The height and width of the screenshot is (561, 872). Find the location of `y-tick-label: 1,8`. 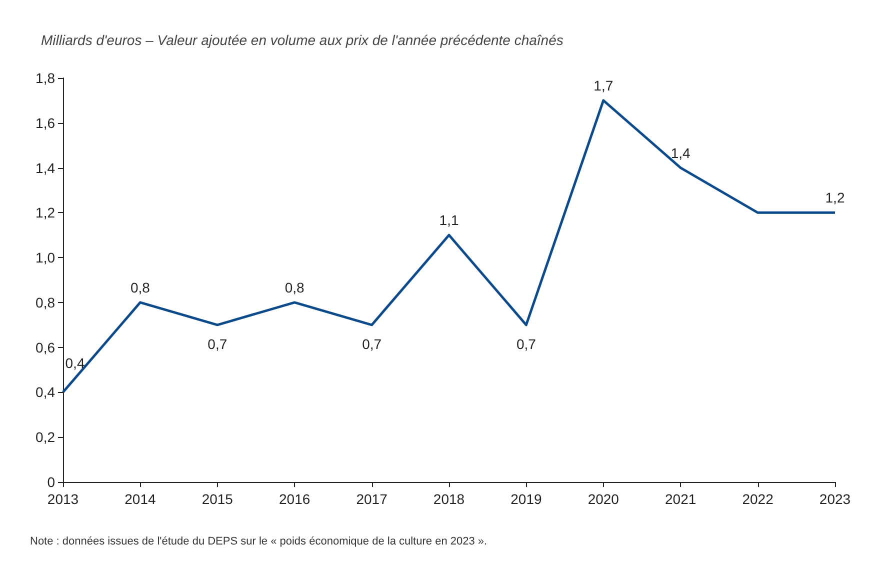

y-tick-label: 1,8 is located at coordinates (46, 78).